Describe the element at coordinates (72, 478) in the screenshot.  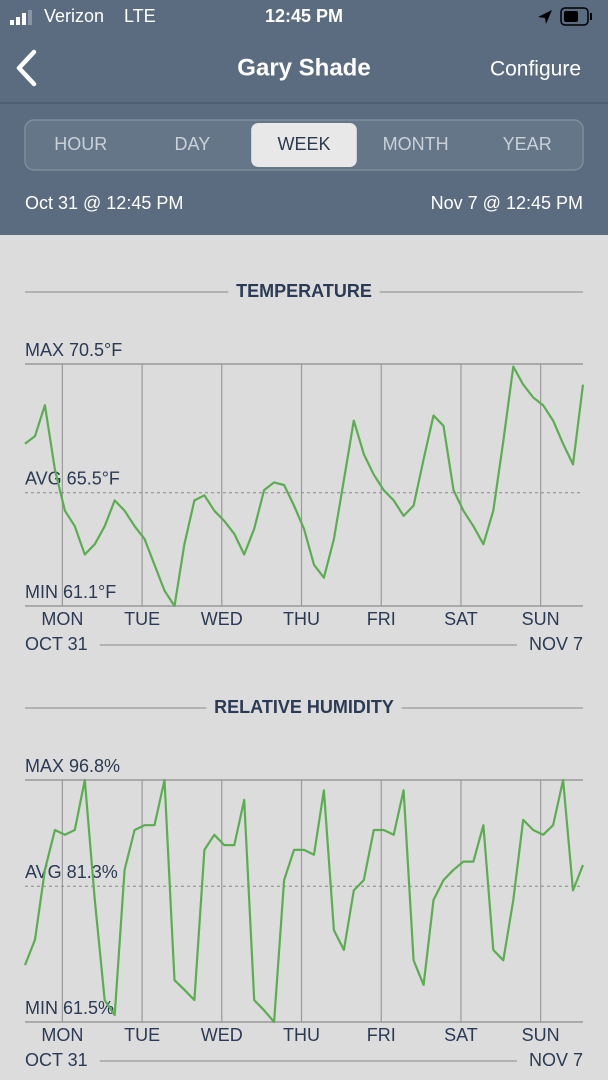
I see `y-tick-label: AVG 65.5°F` at that location.